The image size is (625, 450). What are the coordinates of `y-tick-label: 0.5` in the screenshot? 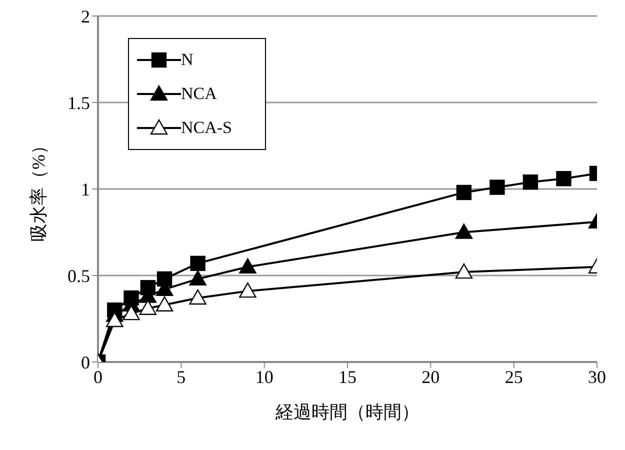 It's located at (79, 276).